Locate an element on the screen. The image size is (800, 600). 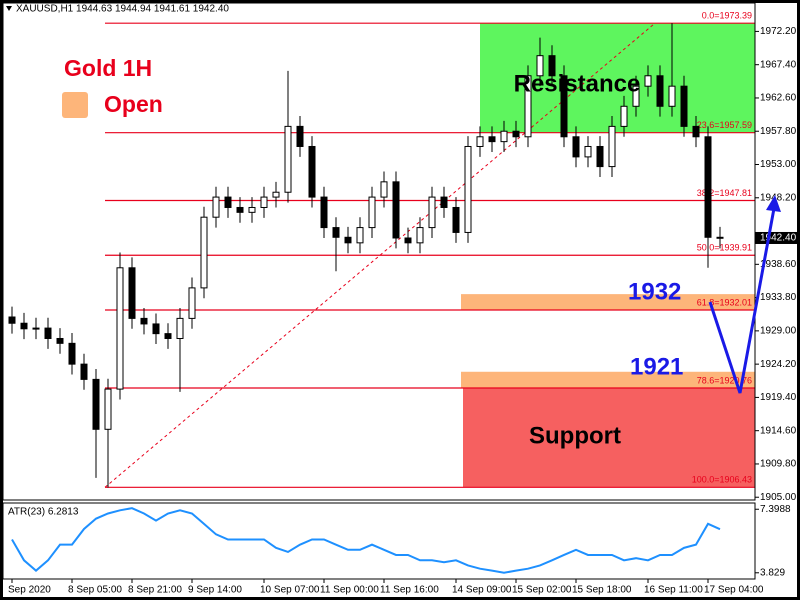
x-tick-label: 15 Sep 02:00 is located at coordinates (542, 590).